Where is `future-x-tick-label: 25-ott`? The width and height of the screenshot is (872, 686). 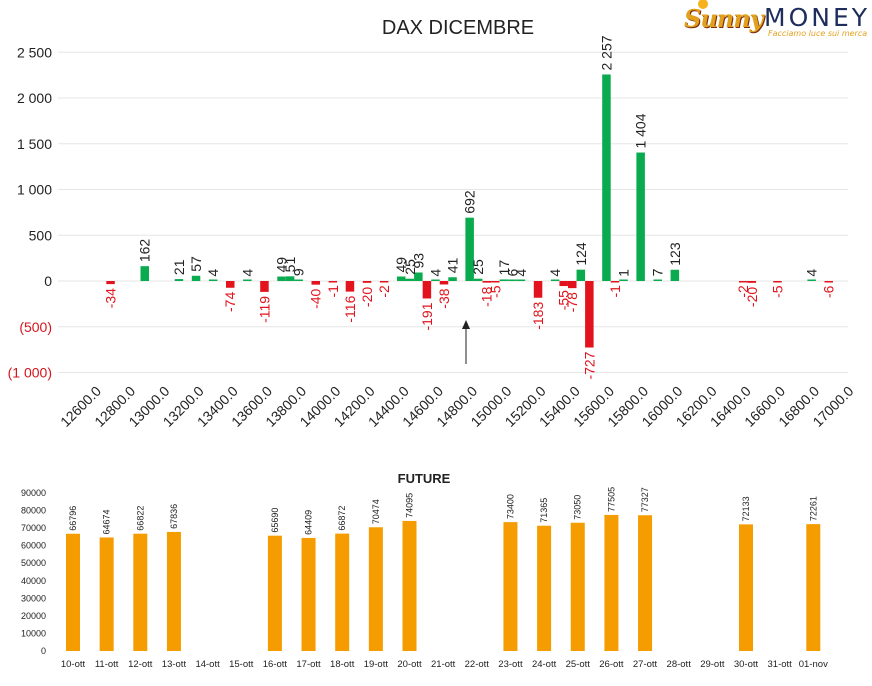
future-x-tick-label: 25-ott is located at coordinates (578, 664).